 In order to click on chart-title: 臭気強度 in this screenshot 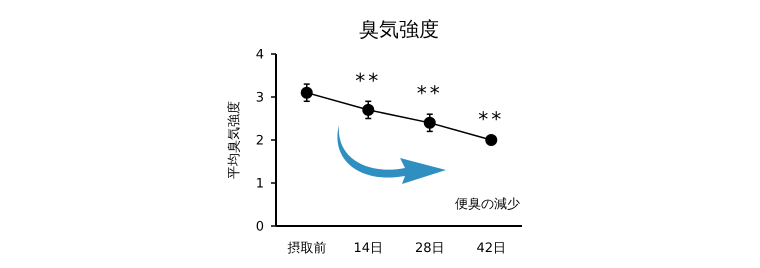, I will do `click(399, 29)`.